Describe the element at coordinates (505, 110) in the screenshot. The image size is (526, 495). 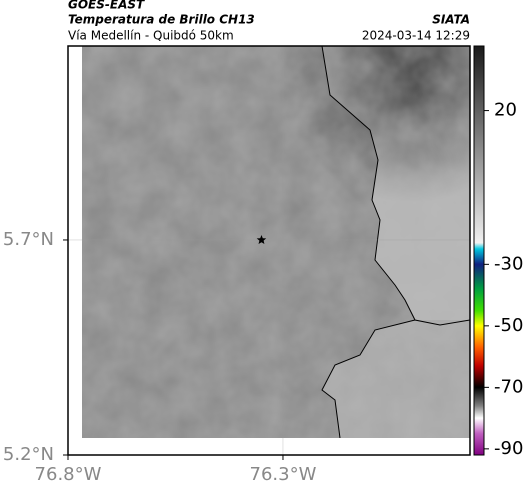
I see `colorbar-label: 20` at that location.